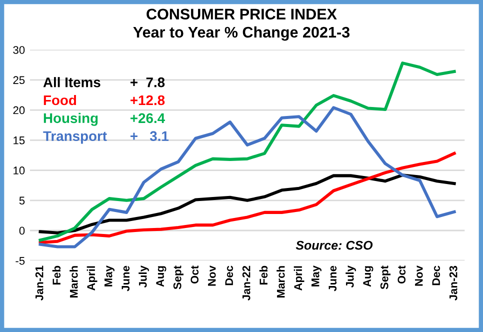 The image size is (483, 332). I want to click on x-tick-label: Jan-22, so click(246, 283).